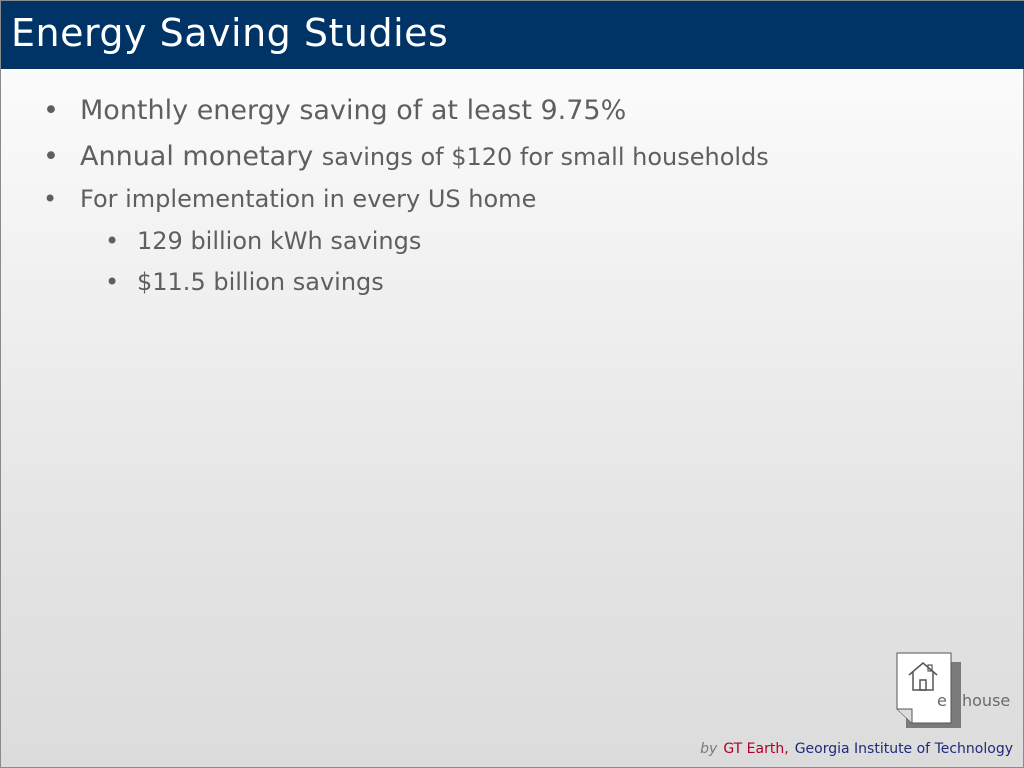 Image resolution: width=1024 pixels, height=768 pixels. I want to click on sub-bullet-item-kwh: • 129 billion kWh savings, so click(263, 241).